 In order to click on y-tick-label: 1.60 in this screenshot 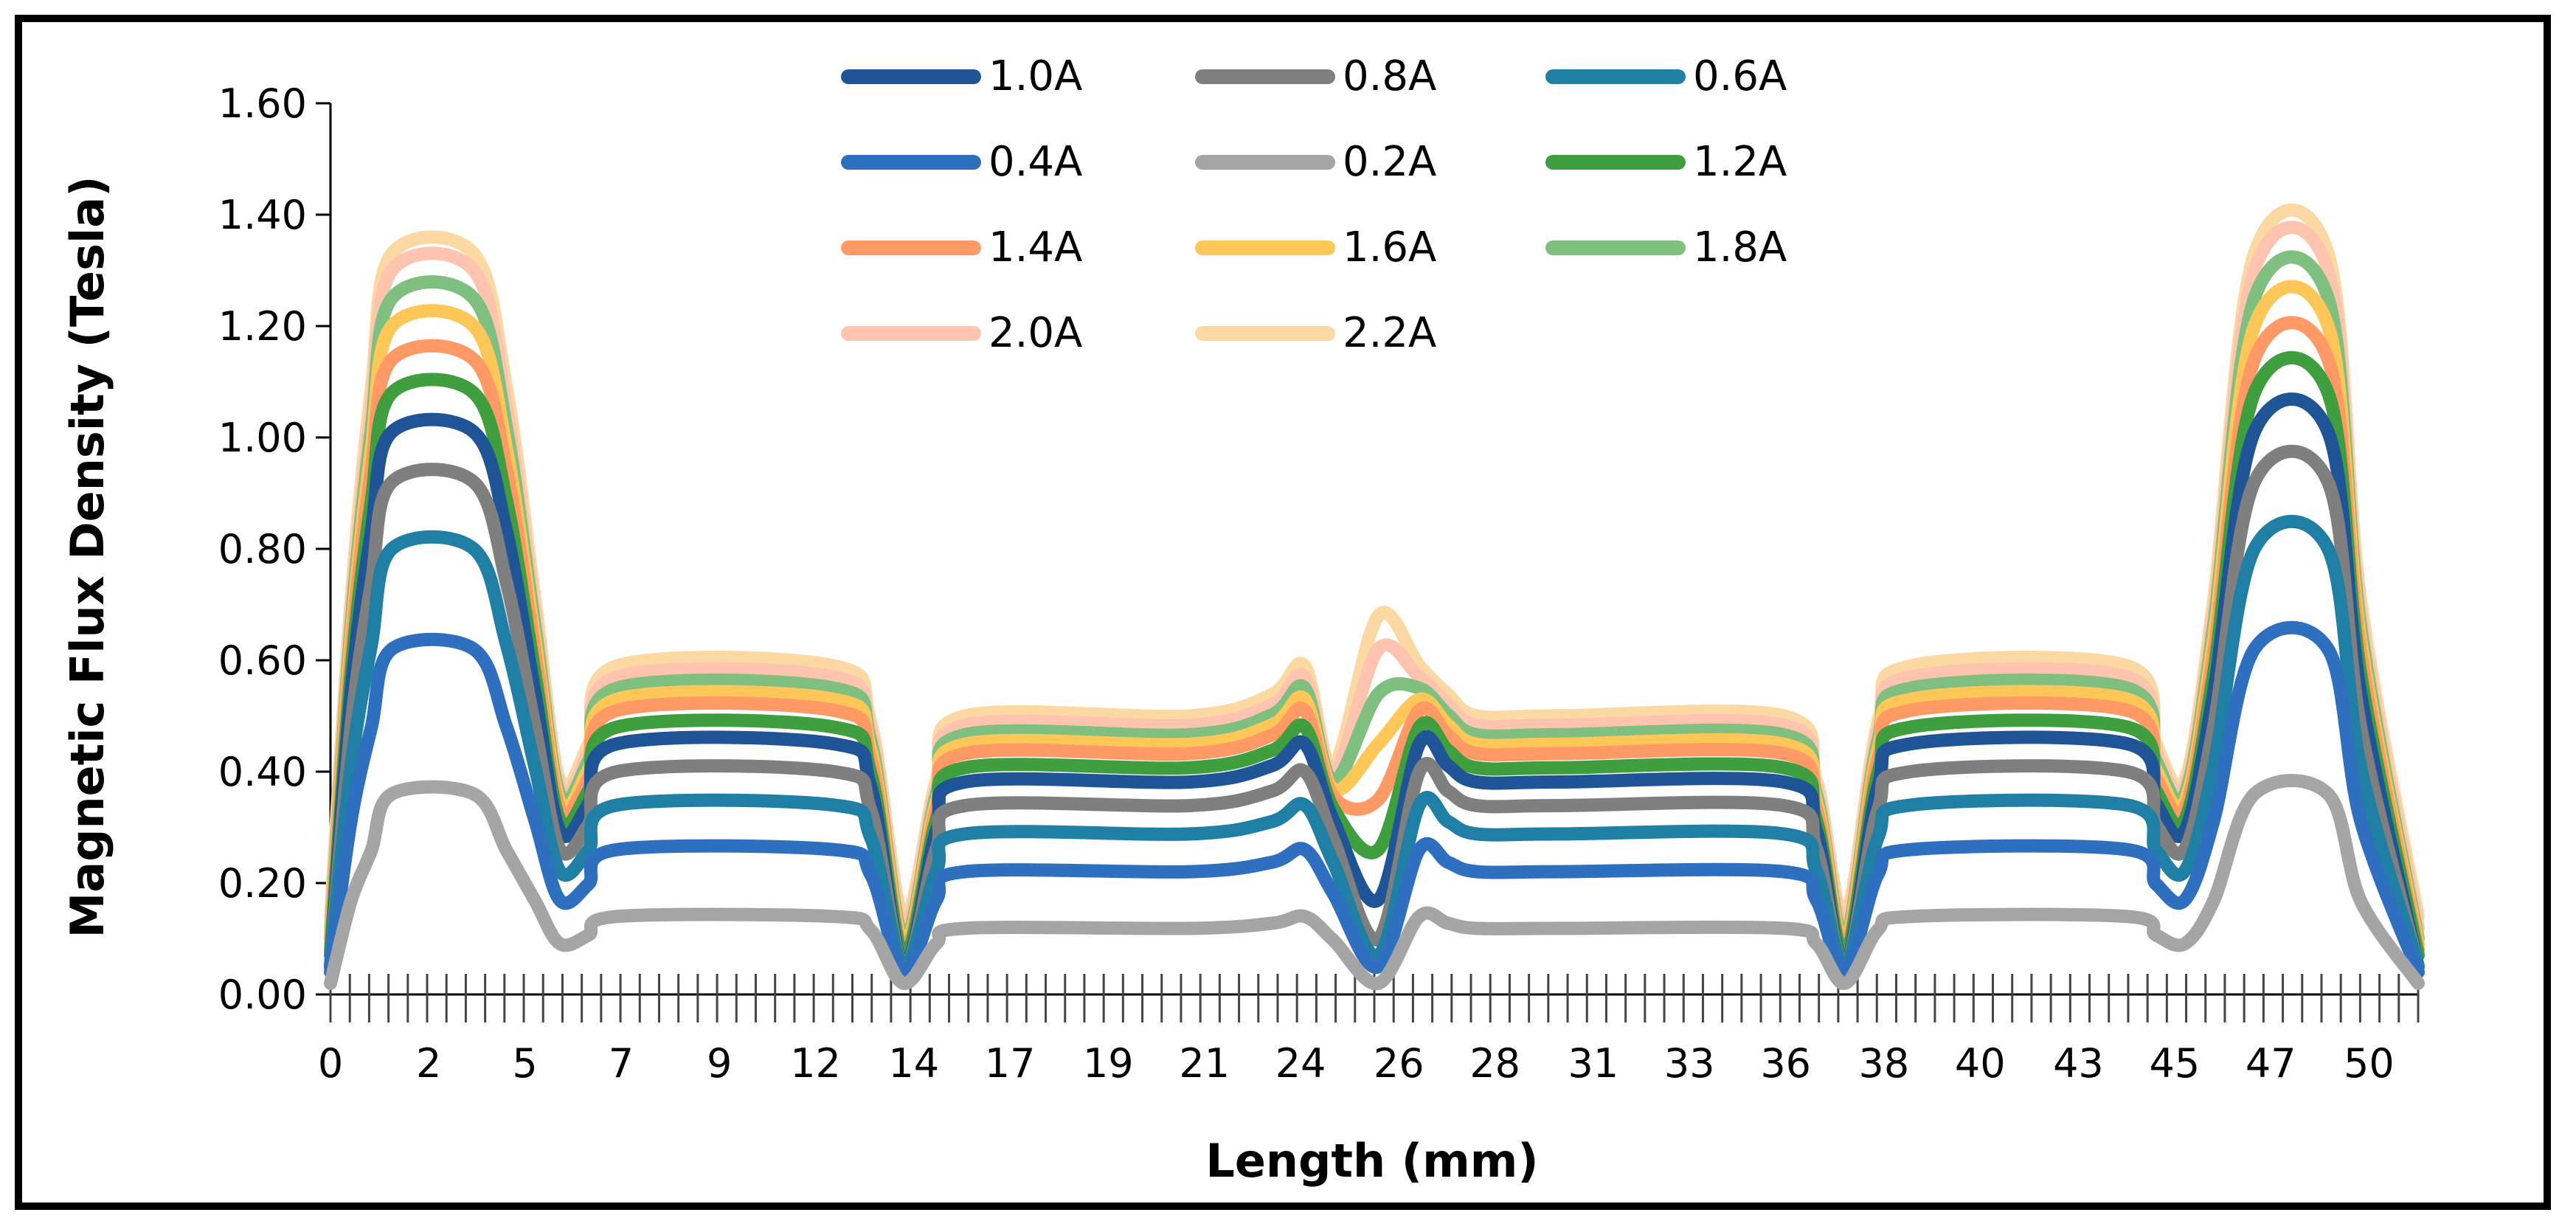, I will do `click(263, 103)`.